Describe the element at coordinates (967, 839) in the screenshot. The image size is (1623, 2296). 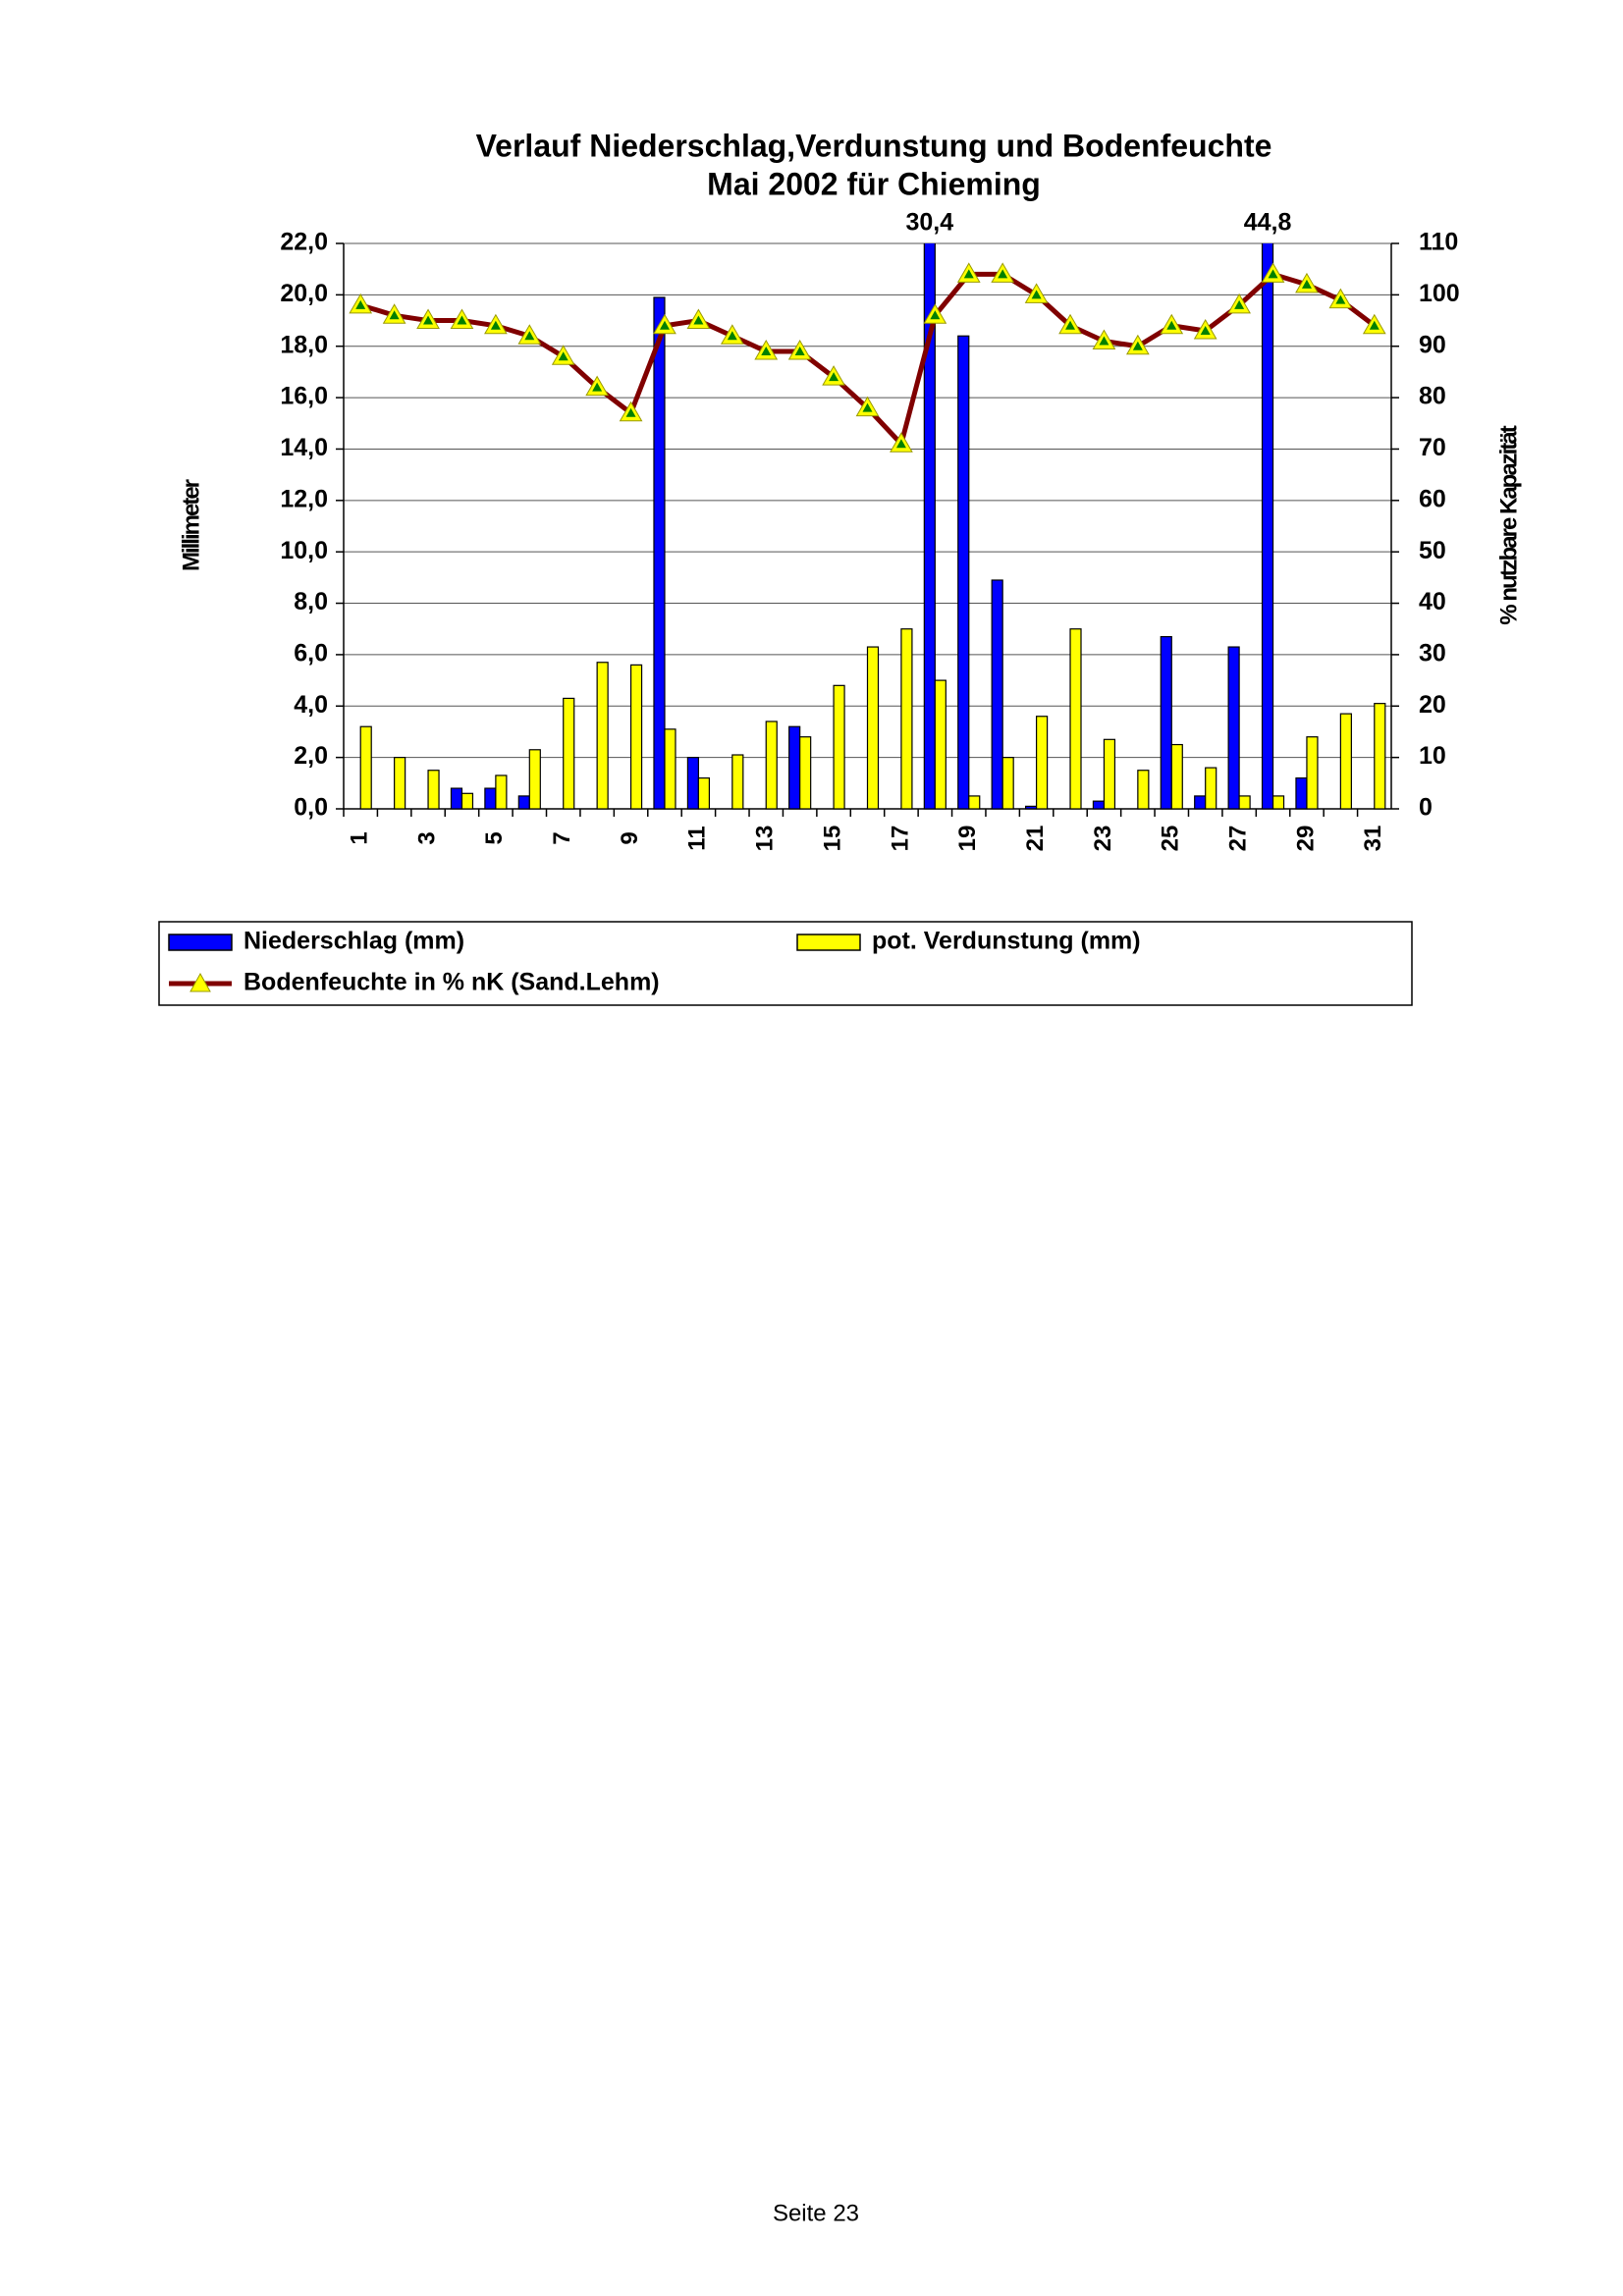
I see `x-tick-label: 19` at that location.